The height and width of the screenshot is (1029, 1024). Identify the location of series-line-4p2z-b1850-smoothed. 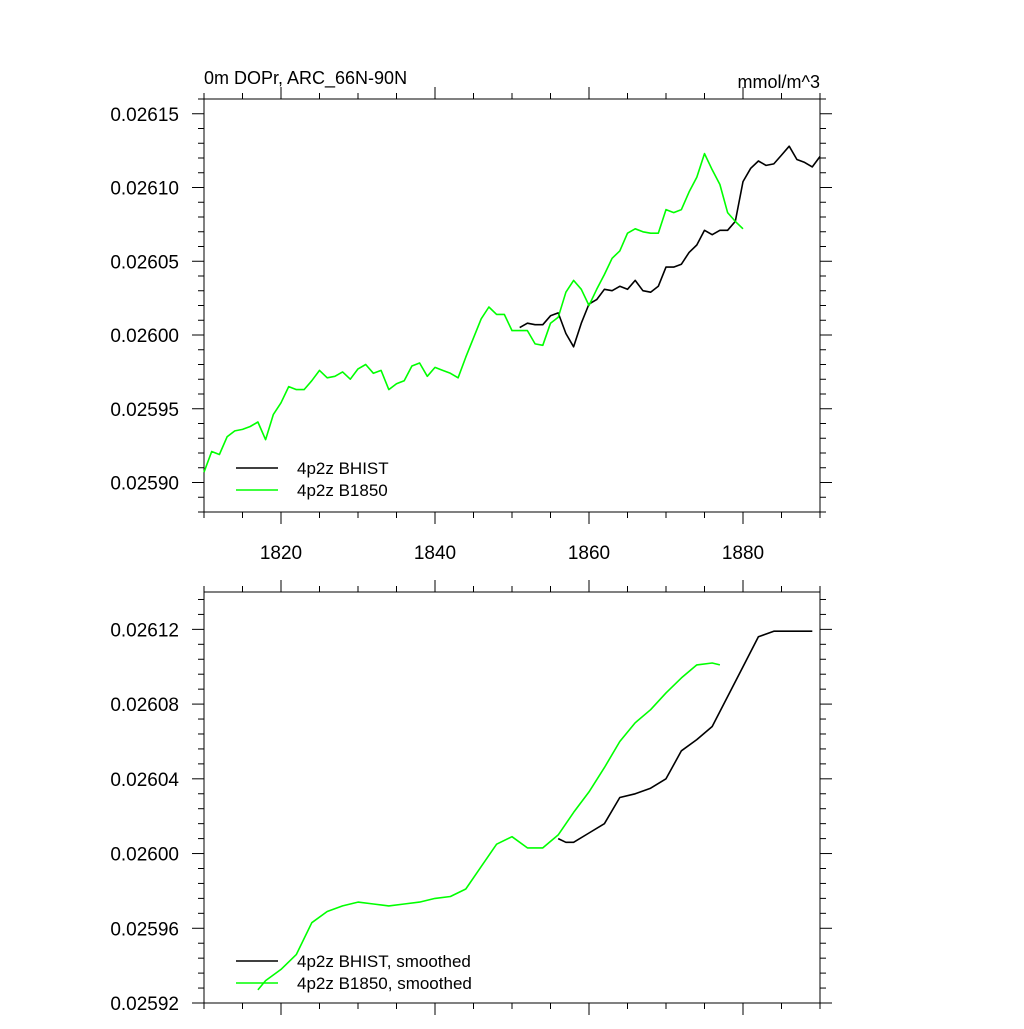
(489, 826).